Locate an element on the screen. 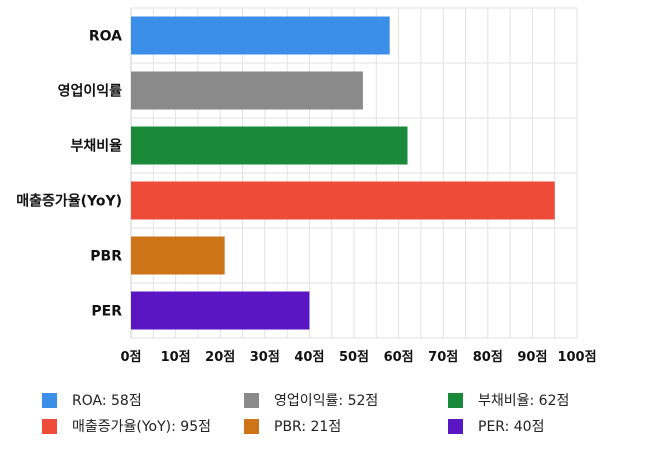 Image resolution: width=650 pixels, height=450 pixels. legend-item: PBR: 21점 is located at coordinates (292, 426).